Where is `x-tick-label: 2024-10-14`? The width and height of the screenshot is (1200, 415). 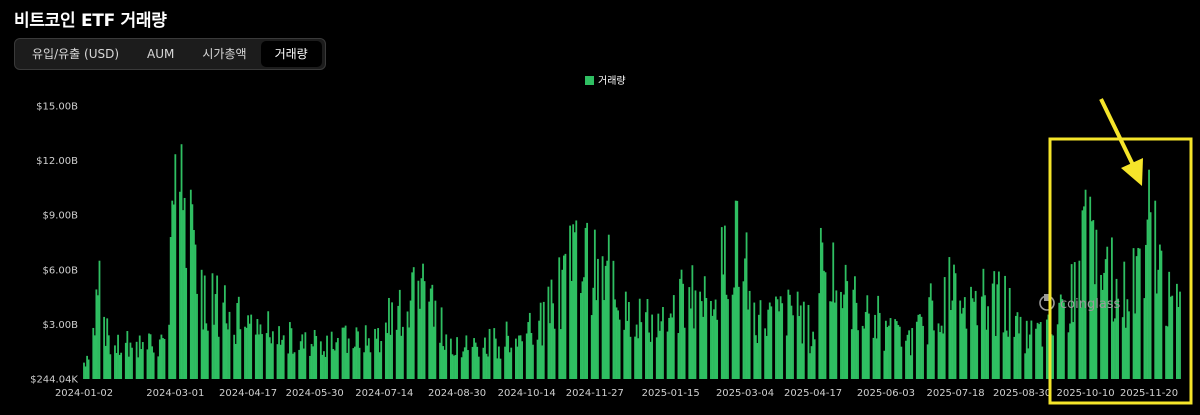
x-tick-label: 2024-10-14 is located at coordinates (527, 393).